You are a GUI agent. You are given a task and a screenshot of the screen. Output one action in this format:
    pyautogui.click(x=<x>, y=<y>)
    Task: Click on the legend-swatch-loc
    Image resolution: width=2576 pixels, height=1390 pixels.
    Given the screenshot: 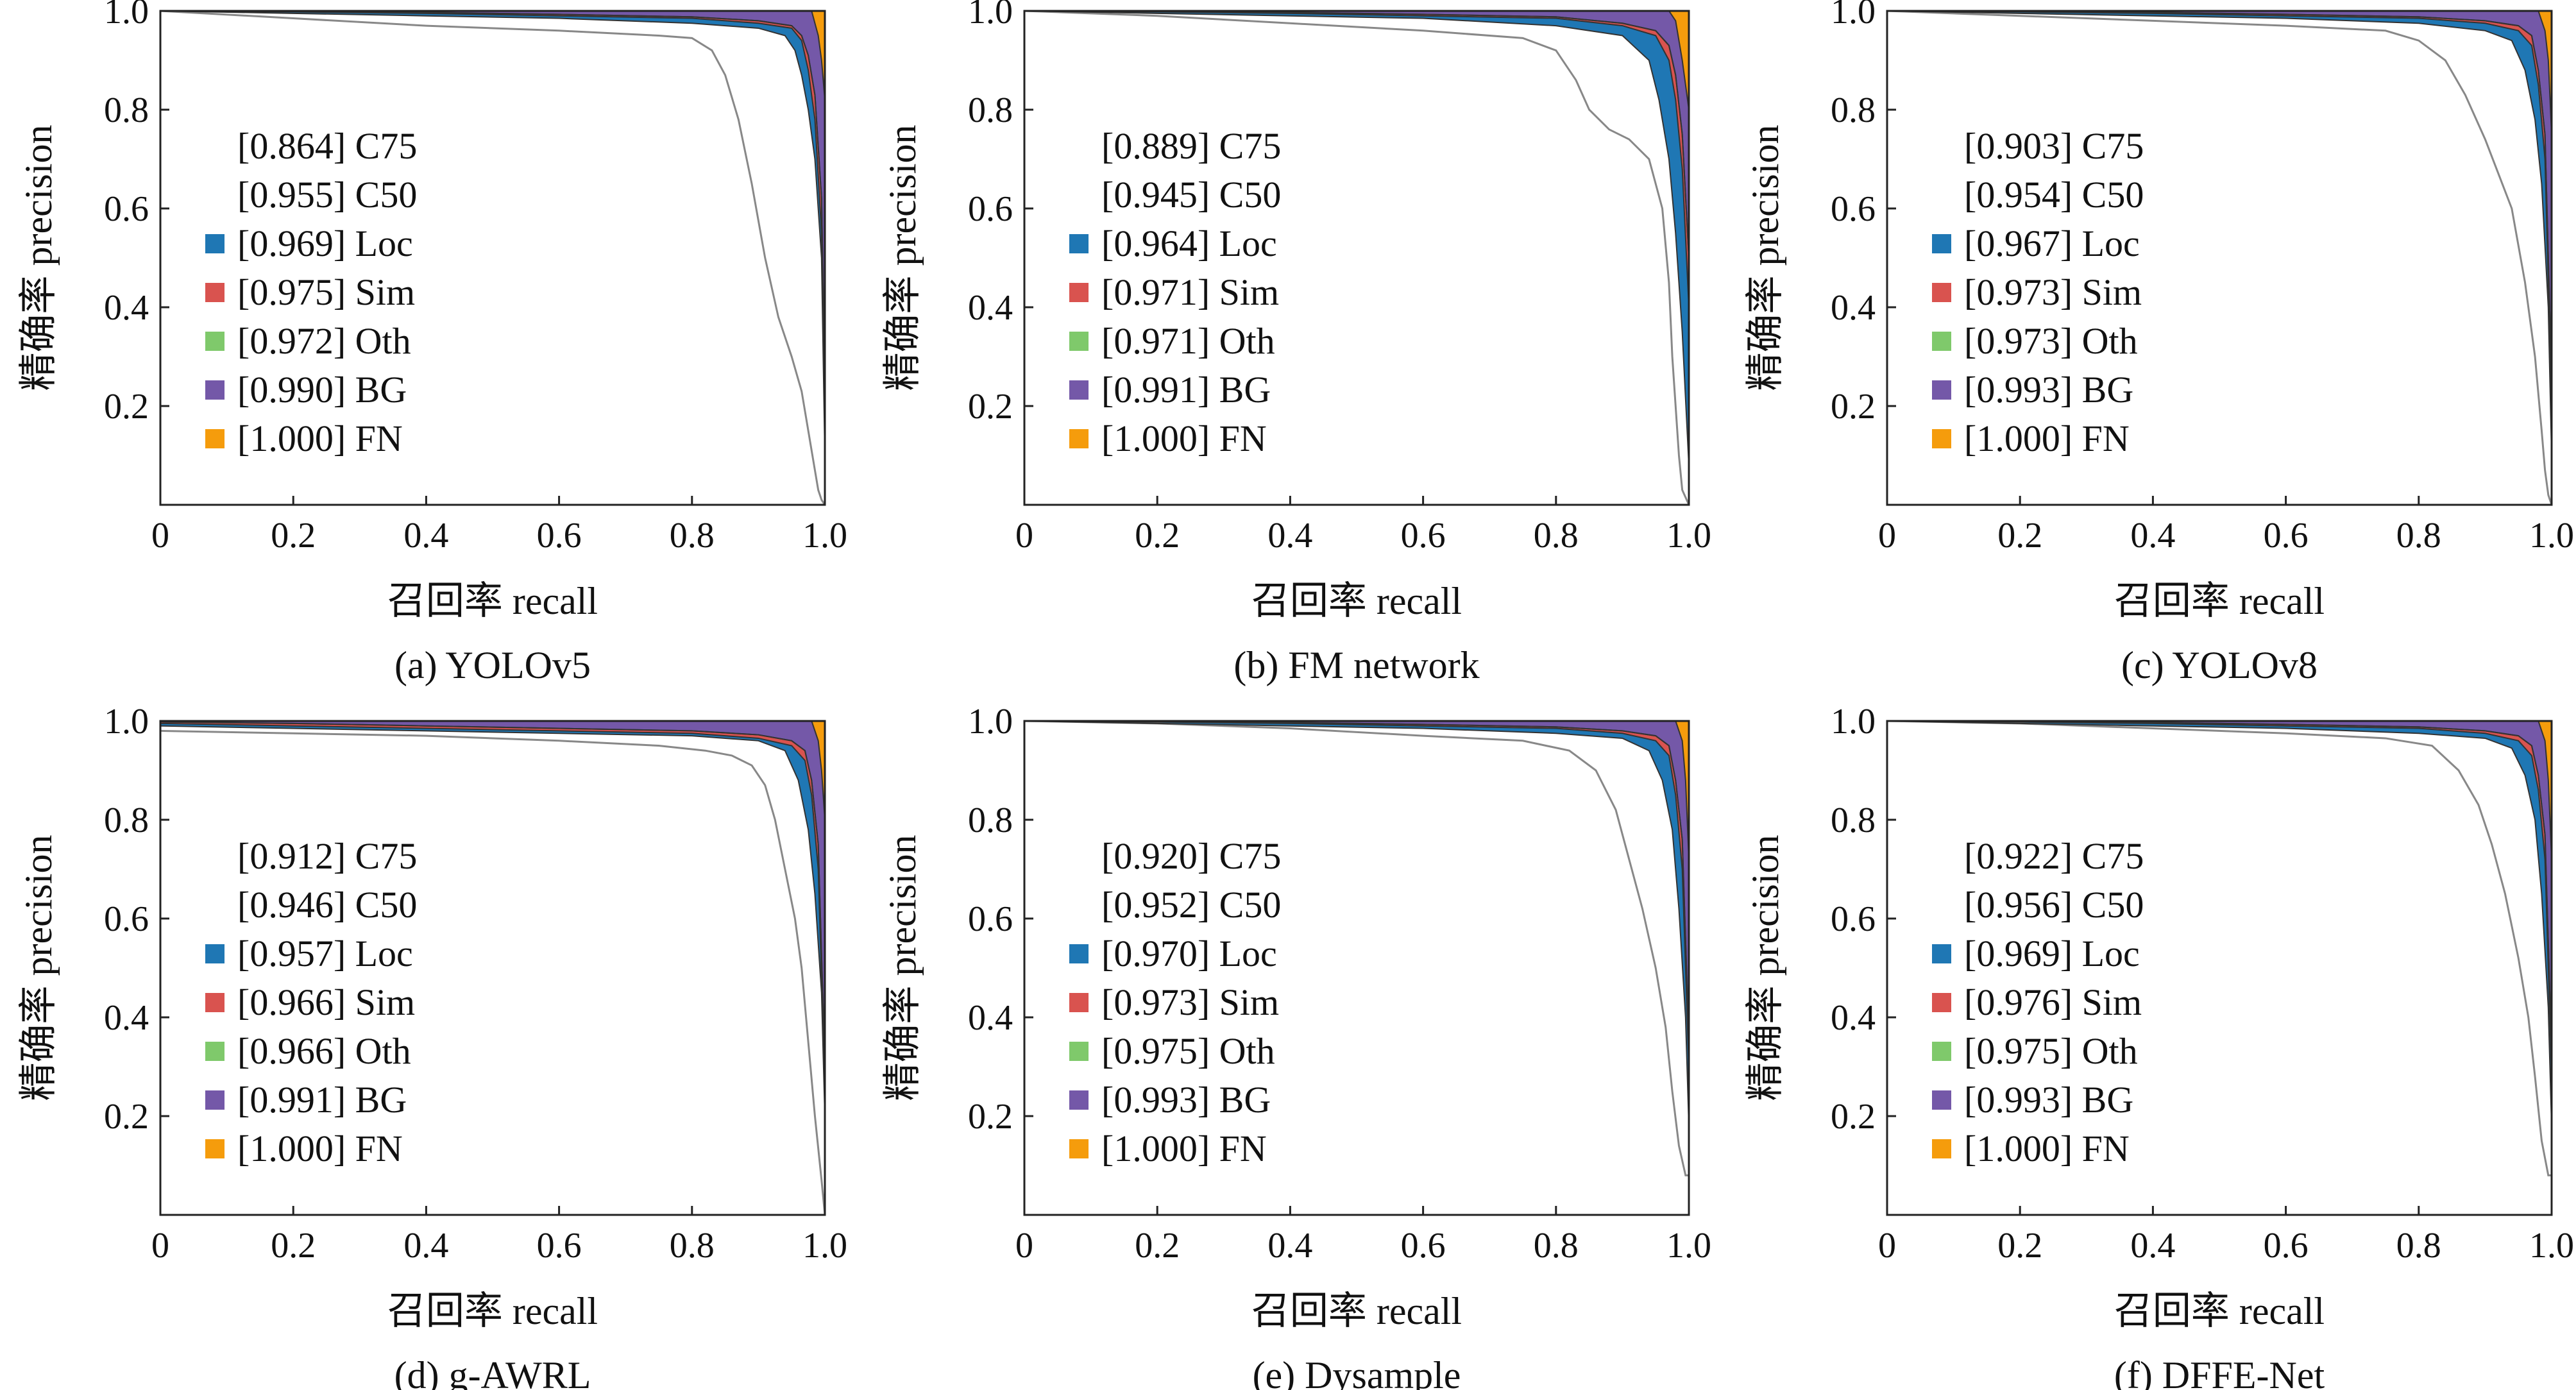 What is the action you would take?
    pyautogui.click(x=1079, y=953)
    